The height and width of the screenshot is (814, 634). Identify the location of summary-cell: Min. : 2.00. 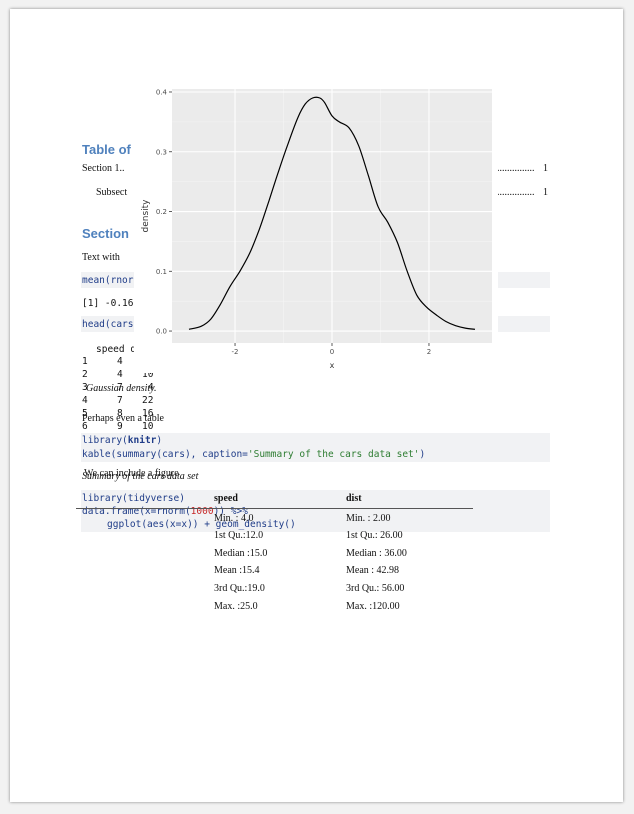
(368, 518).